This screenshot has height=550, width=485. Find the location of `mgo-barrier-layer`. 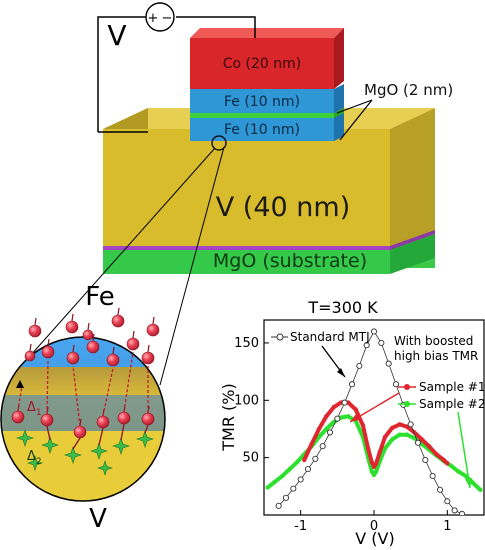

mgo-barrier-layer is located at coordinates (267, 113).